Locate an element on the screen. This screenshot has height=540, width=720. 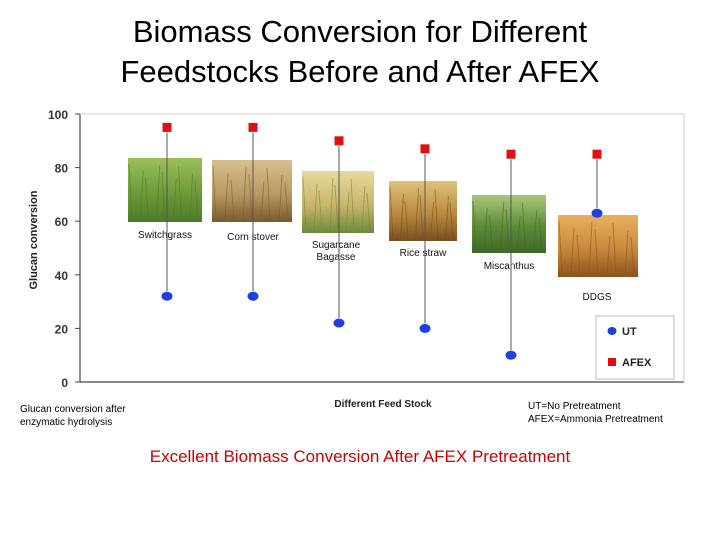
note-left-line-1: Glucan conversion after is located at coordinates (73, 409).